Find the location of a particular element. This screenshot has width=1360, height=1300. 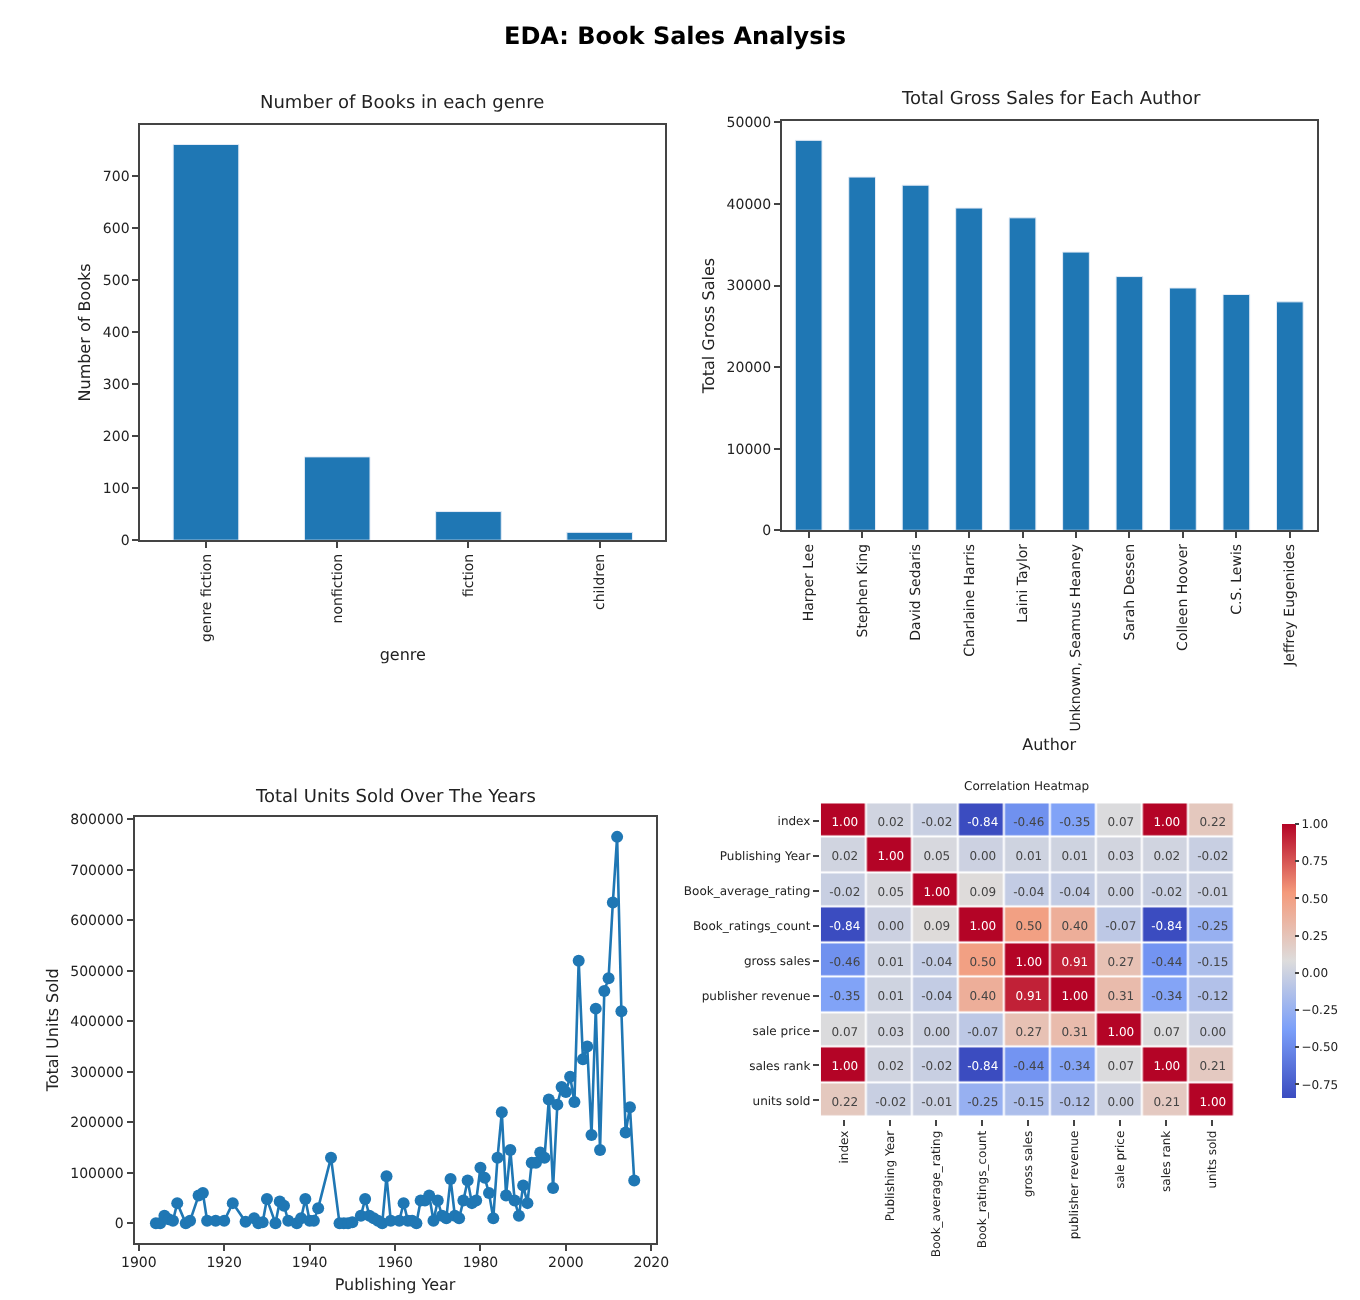

y-axis-title: Number of Books is located at coordinates (85, 332).